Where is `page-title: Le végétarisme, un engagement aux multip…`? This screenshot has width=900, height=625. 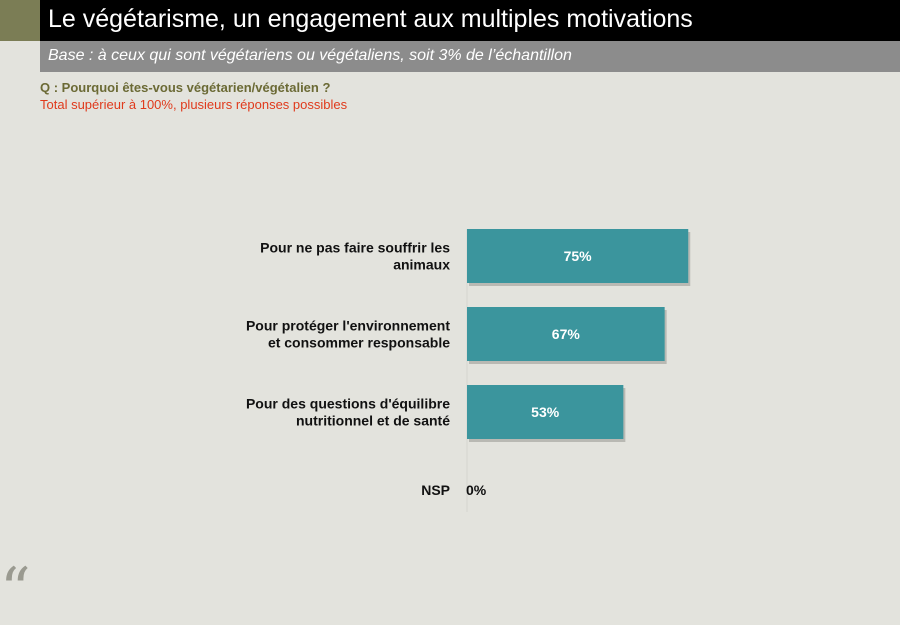
page-title: Le végétarisme, un engagement aux multip… is located at coordinates (370, 19).